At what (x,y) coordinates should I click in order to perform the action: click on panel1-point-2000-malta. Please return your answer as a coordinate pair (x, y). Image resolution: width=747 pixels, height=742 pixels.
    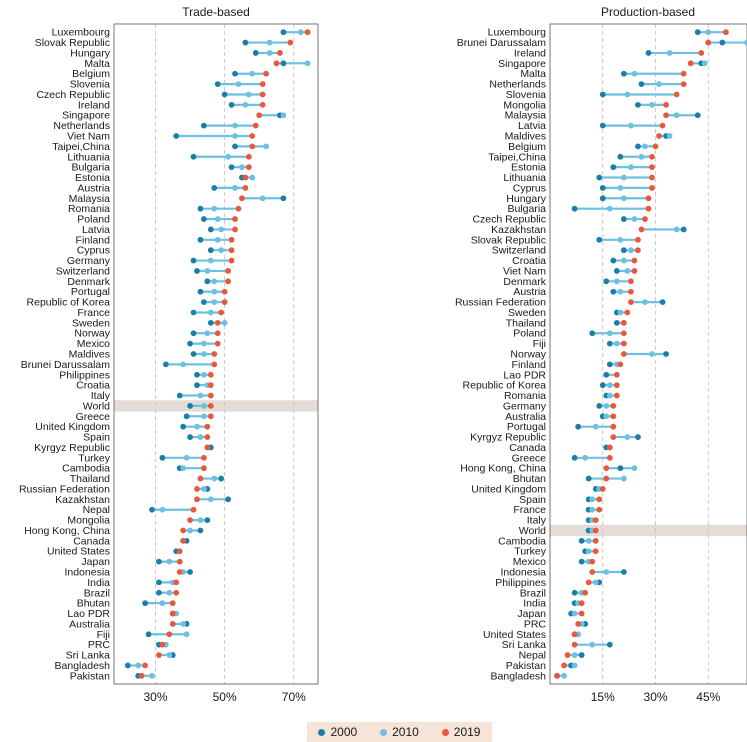
    Looking at the image, I should click on (283, 63).